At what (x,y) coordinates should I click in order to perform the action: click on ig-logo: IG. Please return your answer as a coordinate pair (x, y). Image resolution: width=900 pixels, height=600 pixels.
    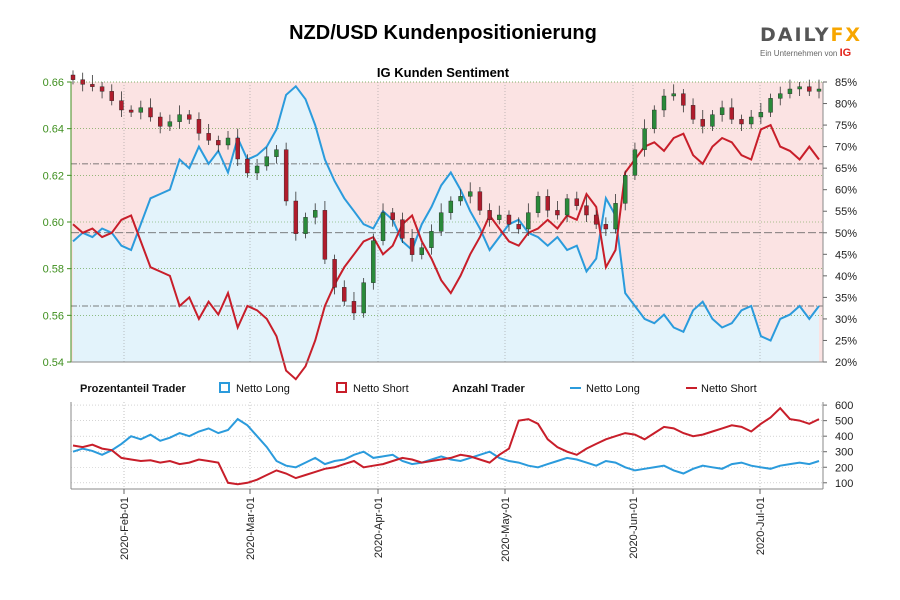
    Looking at the image, I should click on (845, 53).